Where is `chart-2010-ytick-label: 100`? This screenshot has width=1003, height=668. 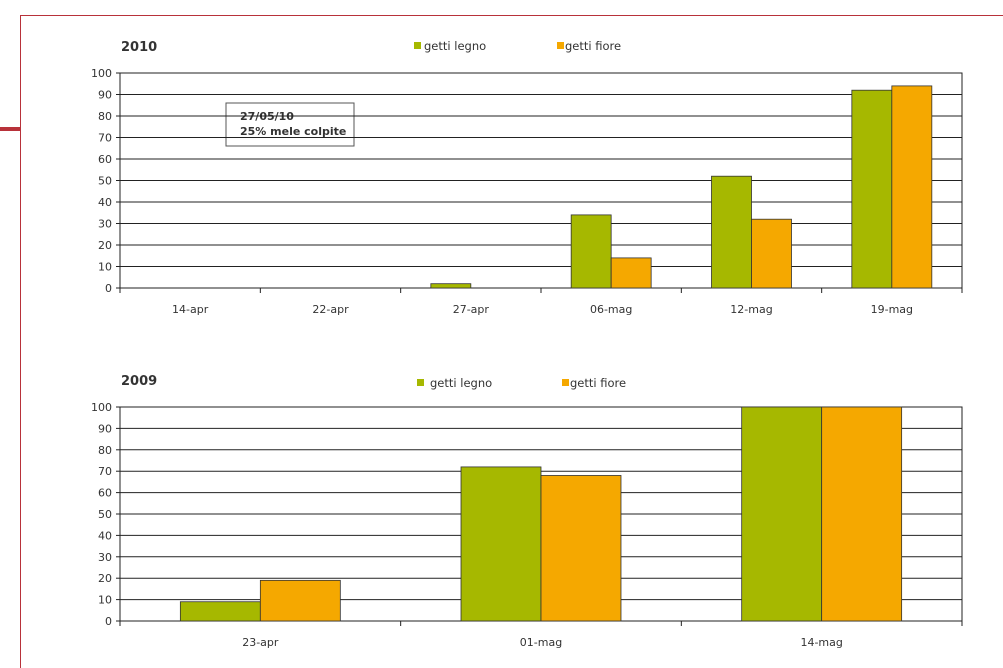 chart-2010-ytick-label: 100 is located at coordinates (101, 73).